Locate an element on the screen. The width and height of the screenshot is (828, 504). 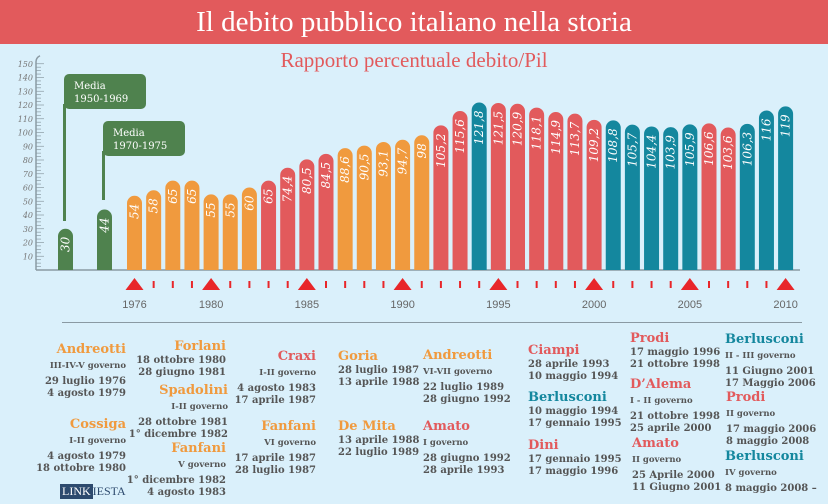
bar-value-label: 54 is located at coordinates (135, 211).